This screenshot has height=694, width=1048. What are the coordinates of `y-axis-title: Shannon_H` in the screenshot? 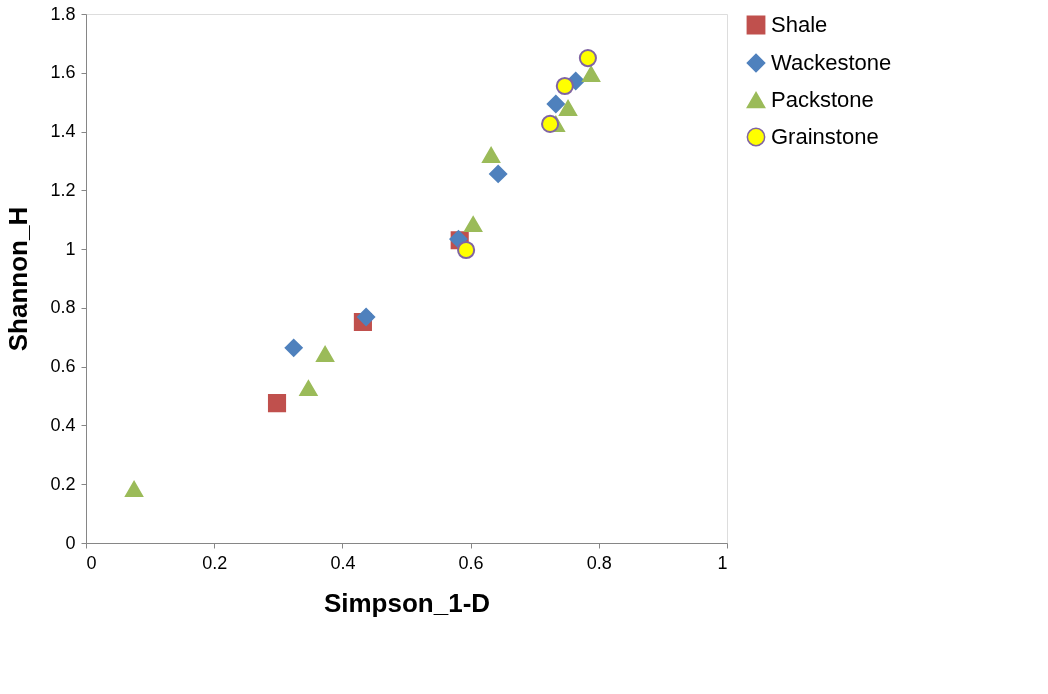 It's located at (18, 279).